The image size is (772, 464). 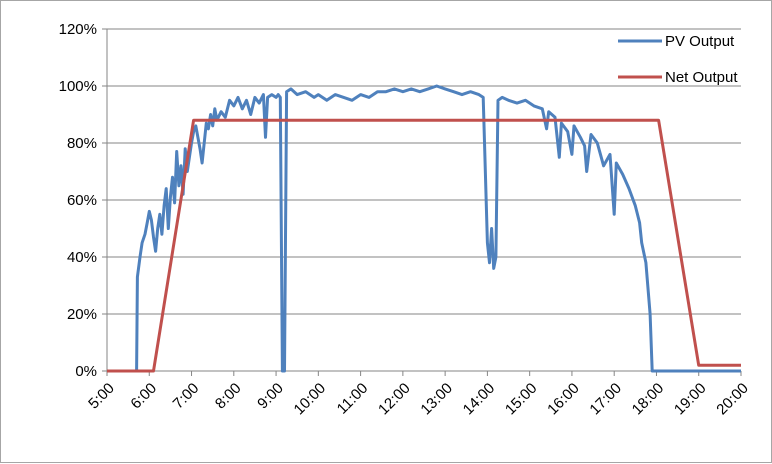 I want to click on x-tick-label: 10:00, so click(x=310, y=399).